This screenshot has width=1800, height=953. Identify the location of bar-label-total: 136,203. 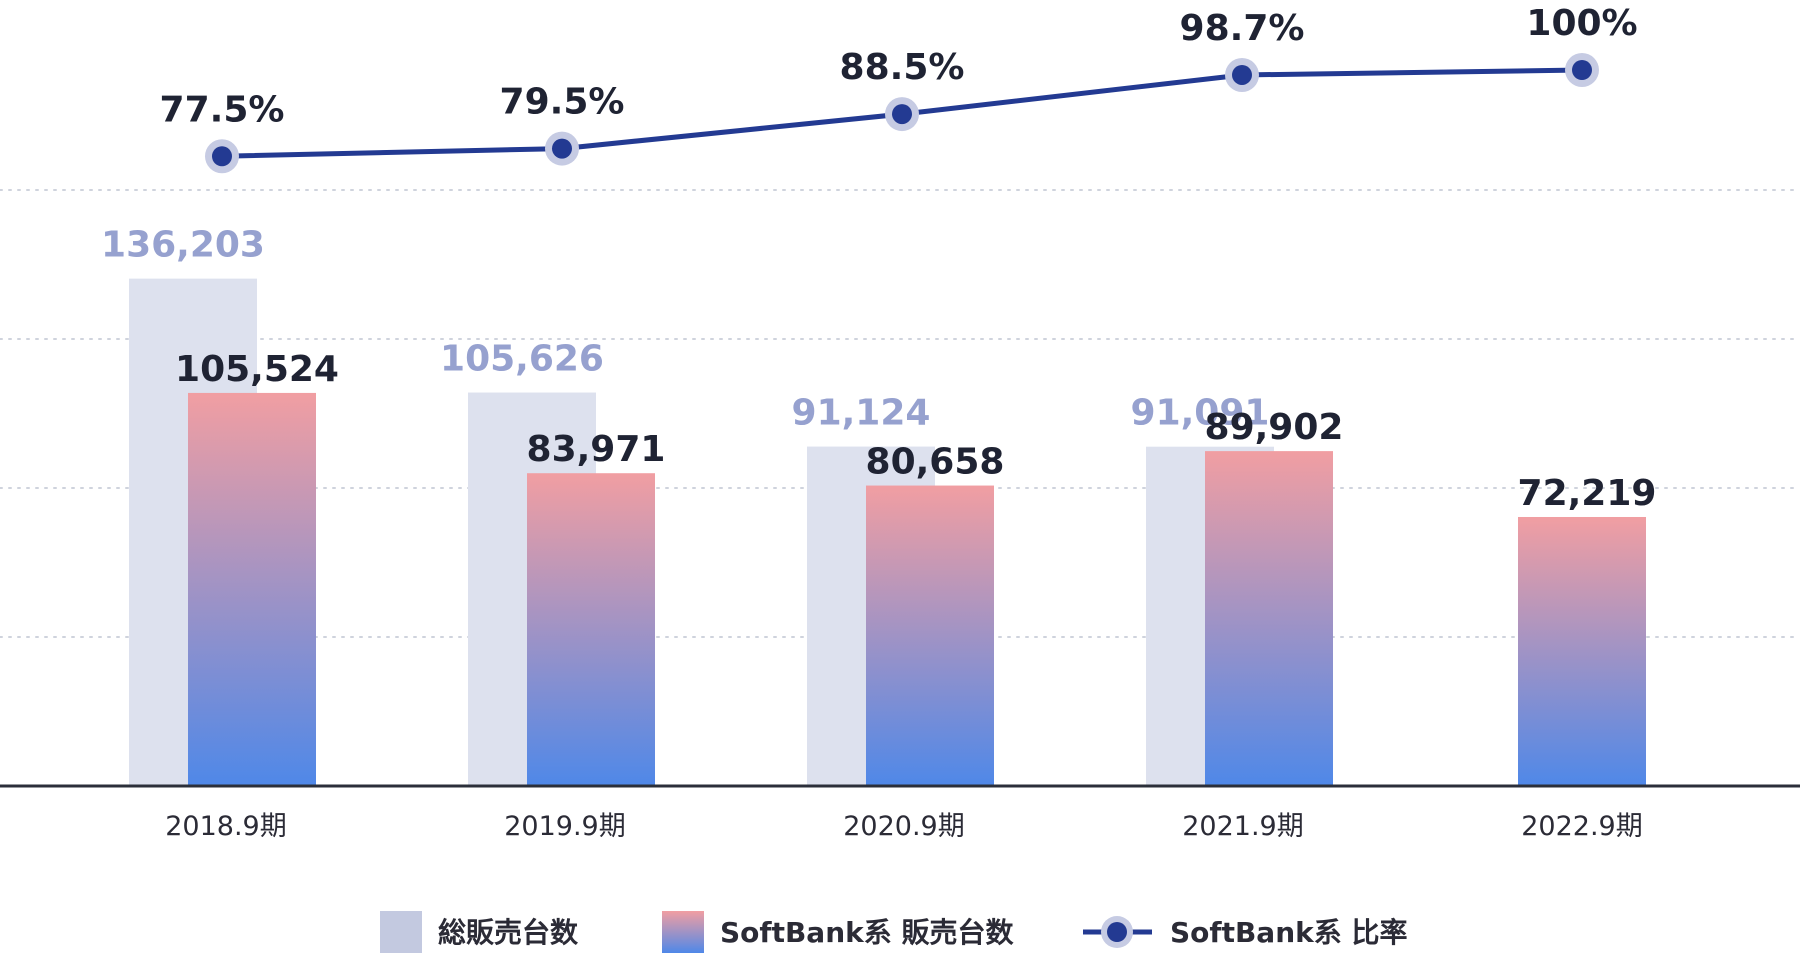
(183, 245).